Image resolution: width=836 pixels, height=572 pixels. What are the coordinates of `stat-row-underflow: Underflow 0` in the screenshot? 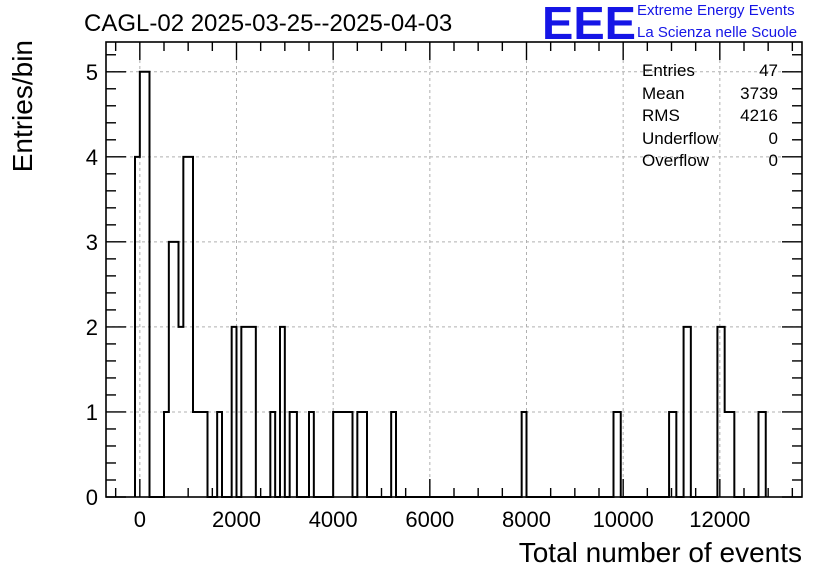 It's located at (710, 139).